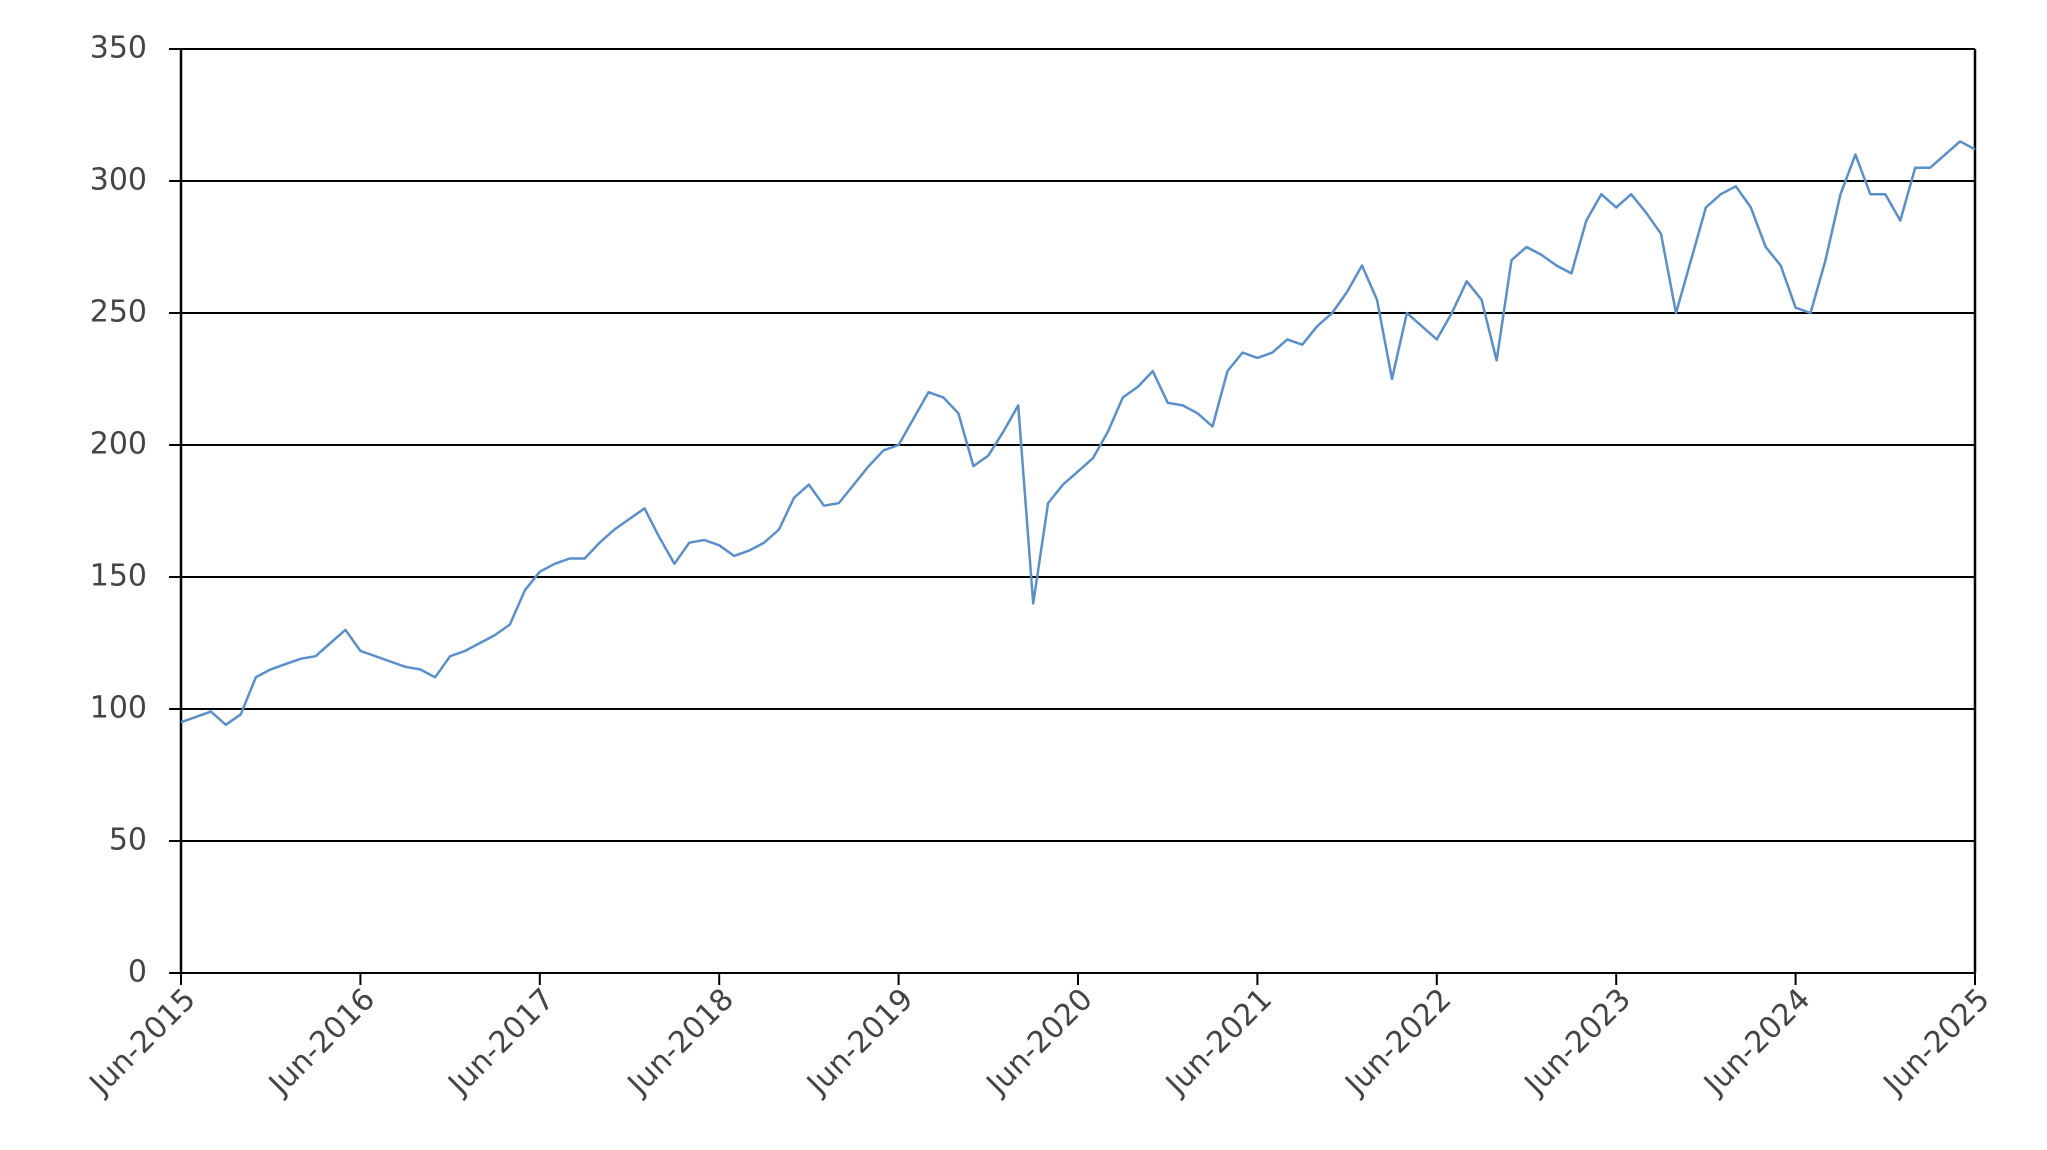 This screenshot has height=1150, width=2047. Describe the element at coordinates (118, 444) in the screenshot. I see `y-tick-label: 200` at that location.